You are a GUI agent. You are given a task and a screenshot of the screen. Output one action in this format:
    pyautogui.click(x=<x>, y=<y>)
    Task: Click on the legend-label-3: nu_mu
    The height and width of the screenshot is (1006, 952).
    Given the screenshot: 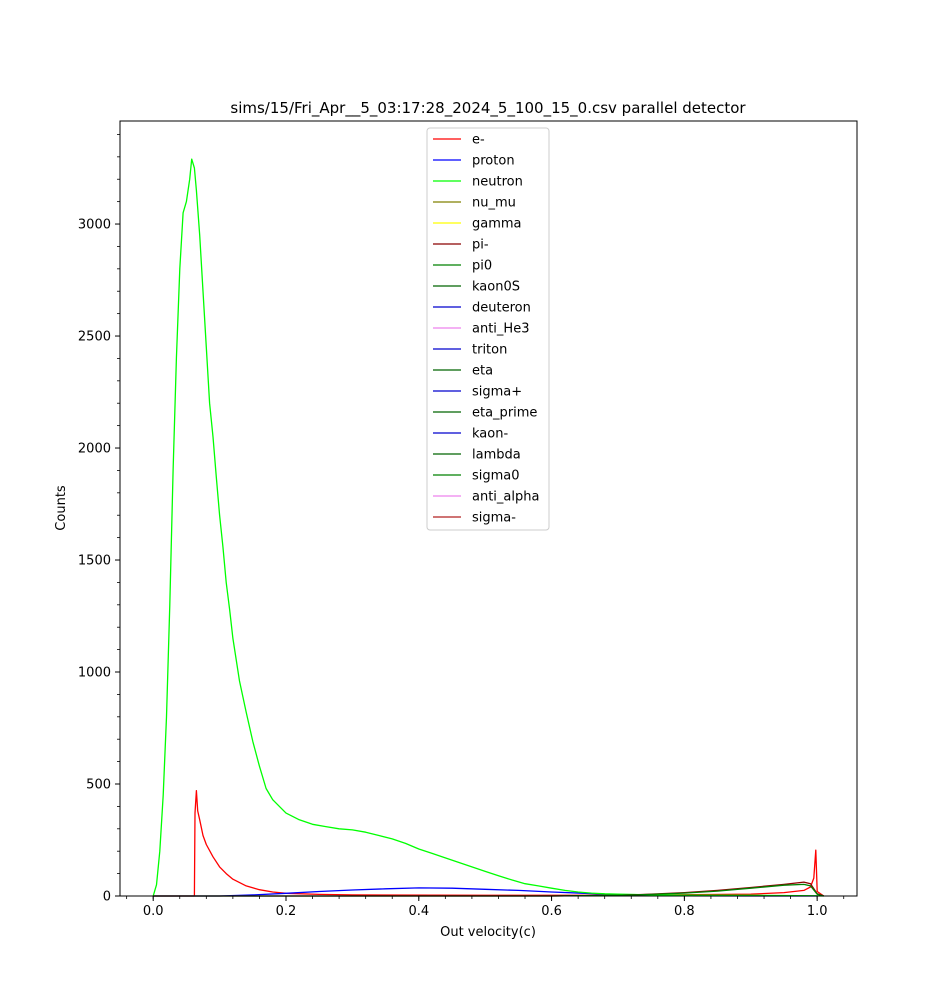 What is the action you would take?
    pyautogui.click(x=494, y=203)
    